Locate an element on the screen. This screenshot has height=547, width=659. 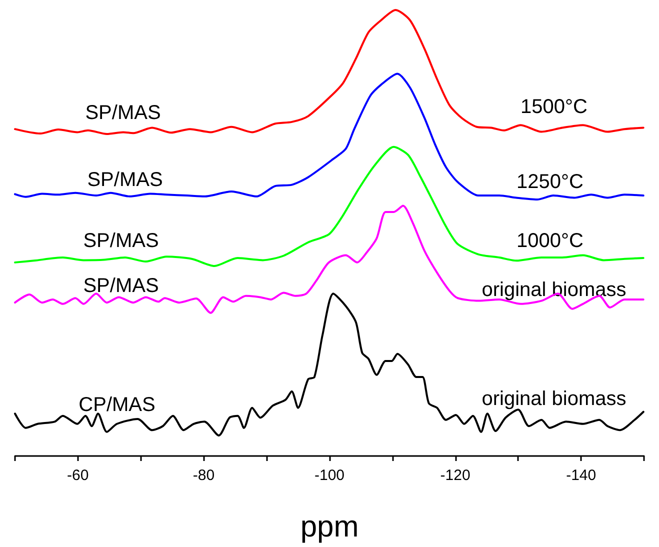
x-tick-label: -60 is located at coordinates (78, 475).